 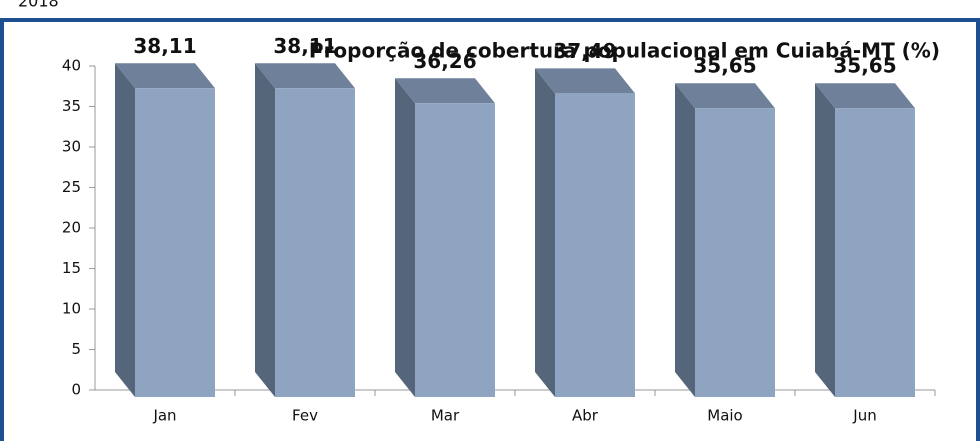 I want to click on x-tick-label: Abr, so click(x=585, y=416).